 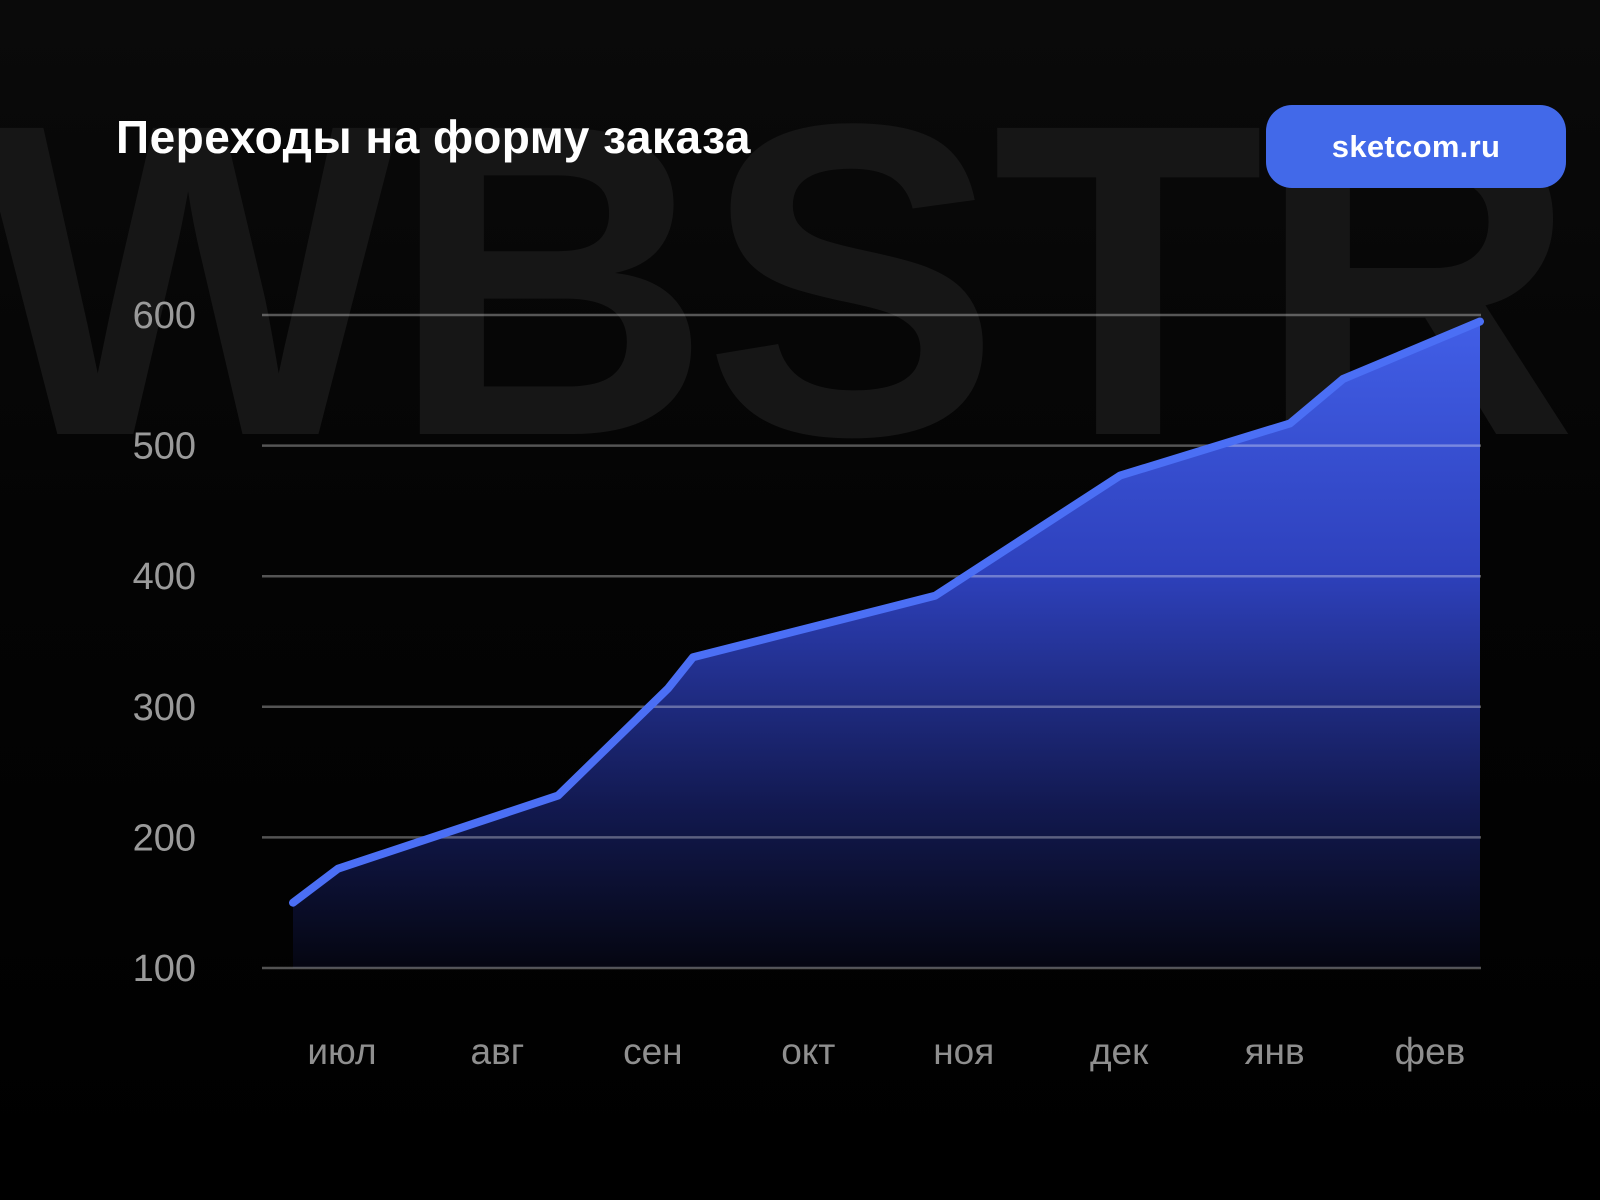 I want to click on y-tick-label: 100, so click(x=164, y=969).